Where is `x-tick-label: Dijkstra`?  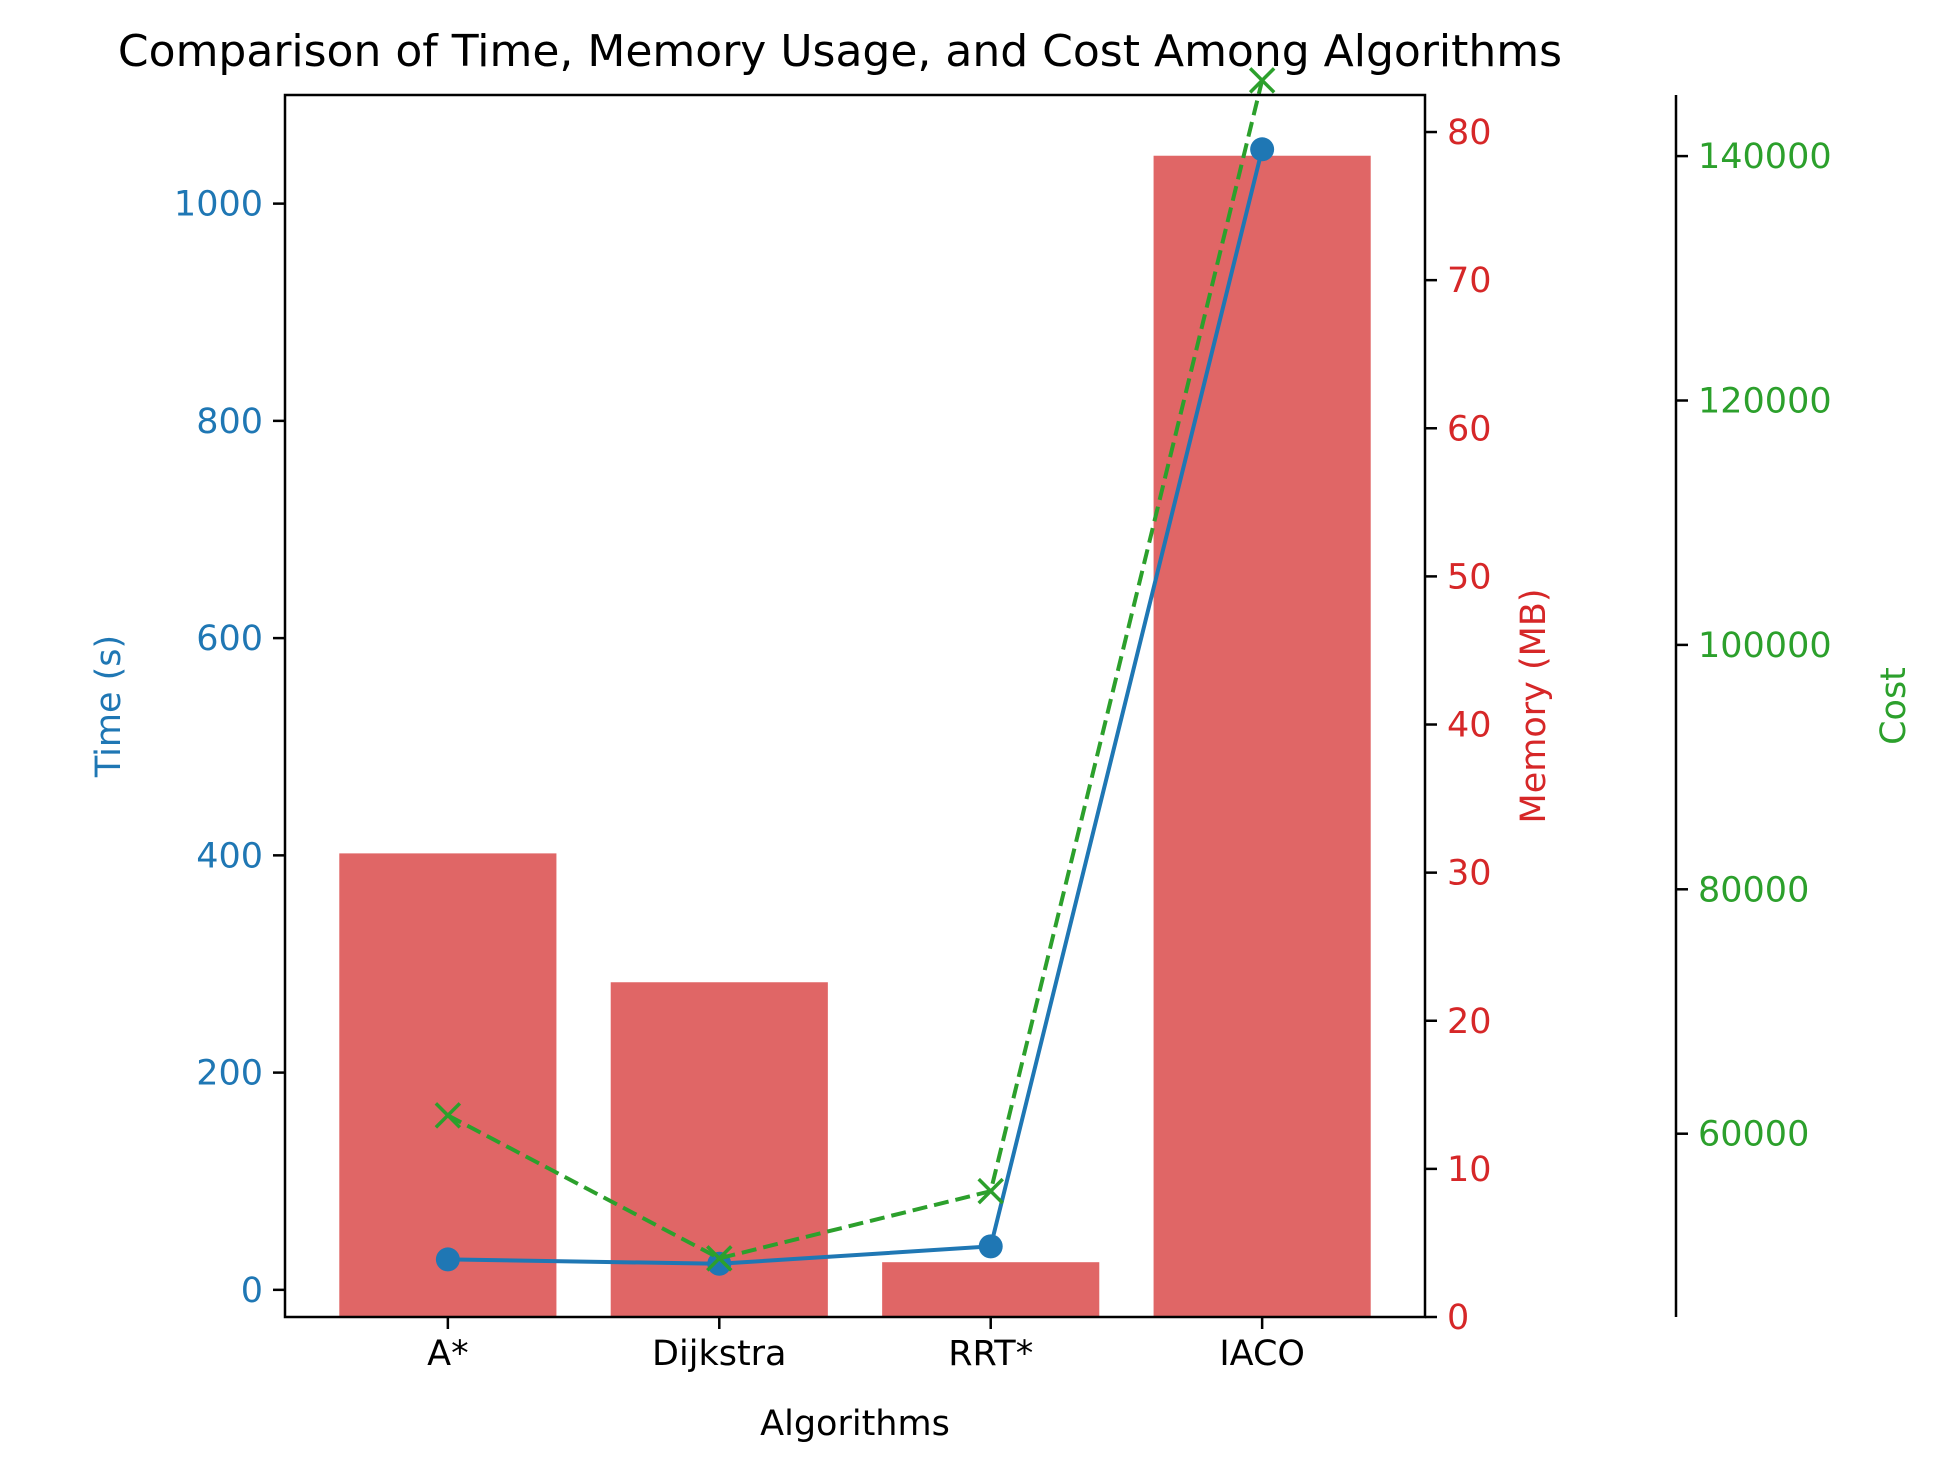
x-tick-label: Dijkstra is located at coordinates (719, 1354).